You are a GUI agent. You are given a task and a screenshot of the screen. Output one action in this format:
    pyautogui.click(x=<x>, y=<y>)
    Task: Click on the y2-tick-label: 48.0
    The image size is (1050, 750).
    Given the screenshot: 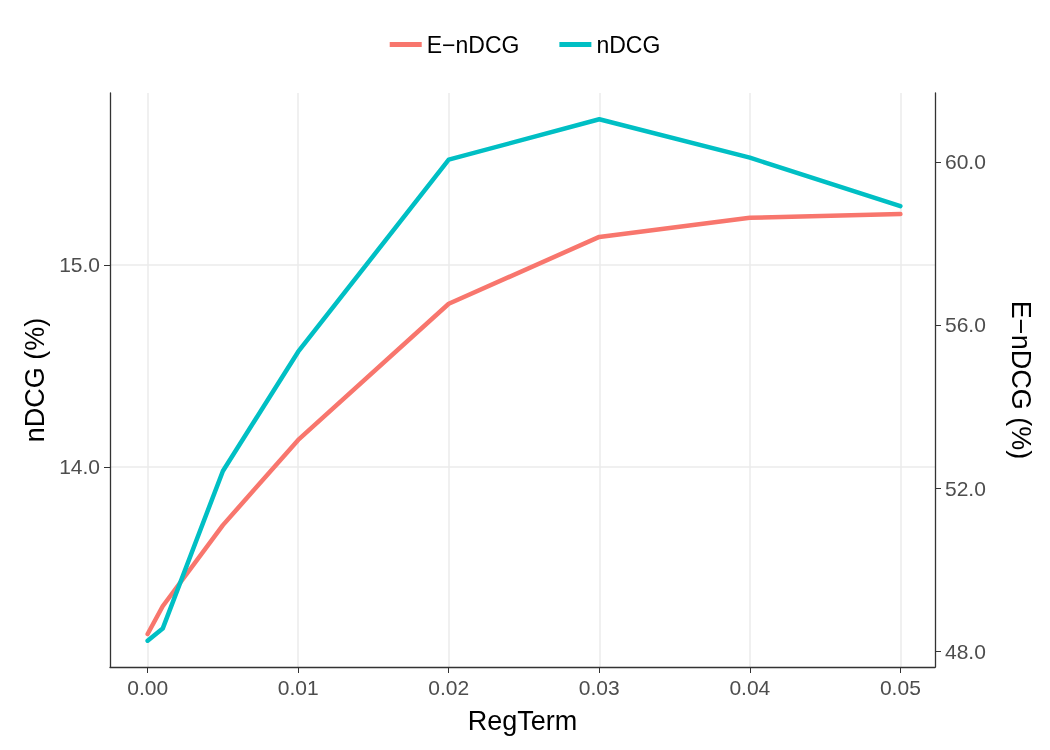 What is the action you would take?
    pyautogui.click(x=965, y=651)
    